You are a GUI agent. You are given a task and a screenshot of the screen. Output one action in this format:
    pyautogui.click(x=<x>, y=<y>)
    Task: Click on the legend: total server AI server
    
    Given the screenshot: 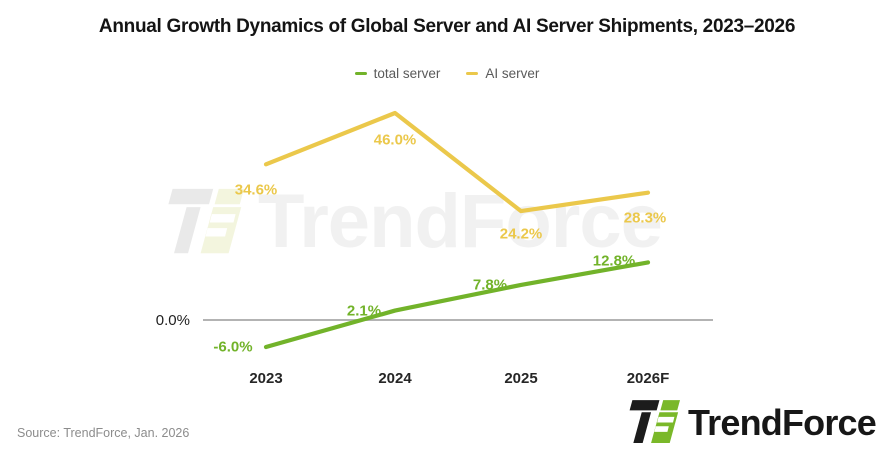 What is the action you would take?
    pyautogui.click(x=447, y=73)
    